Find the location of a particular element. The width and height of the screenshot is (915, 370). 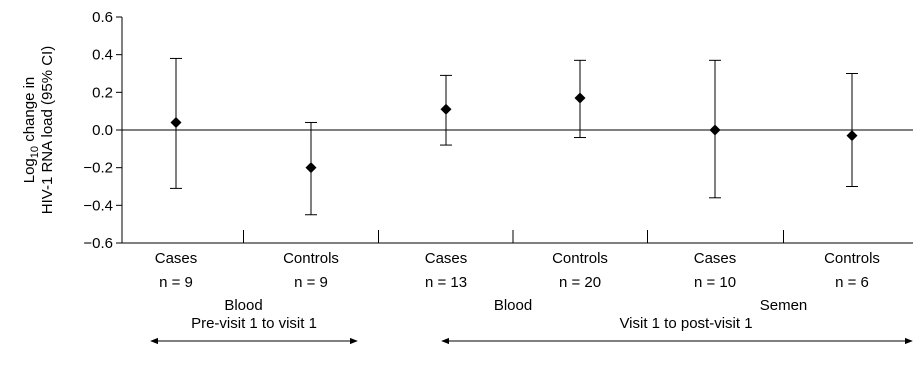

group-n-label: n = 13 is located at coordinates (446, 282).